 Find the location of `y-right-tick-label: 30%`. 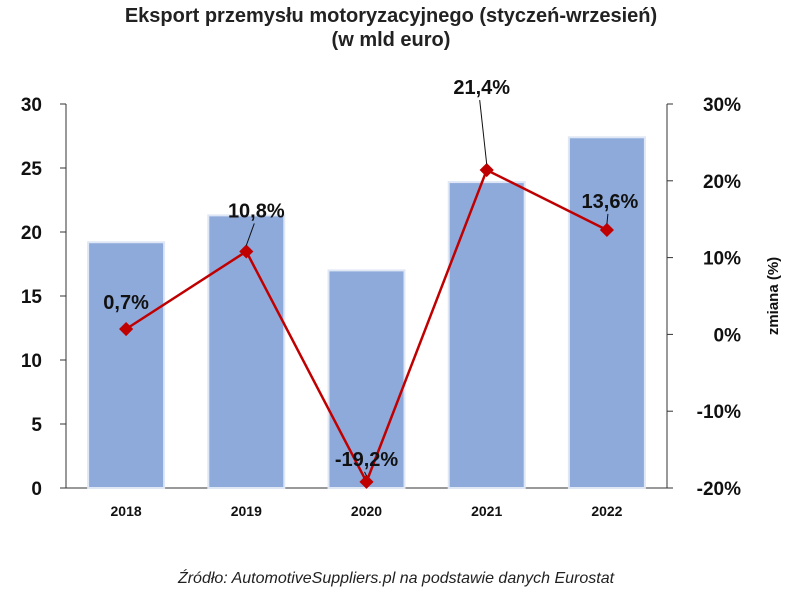

y-right-tick-label: 30% is located at coordinates (722, 105).